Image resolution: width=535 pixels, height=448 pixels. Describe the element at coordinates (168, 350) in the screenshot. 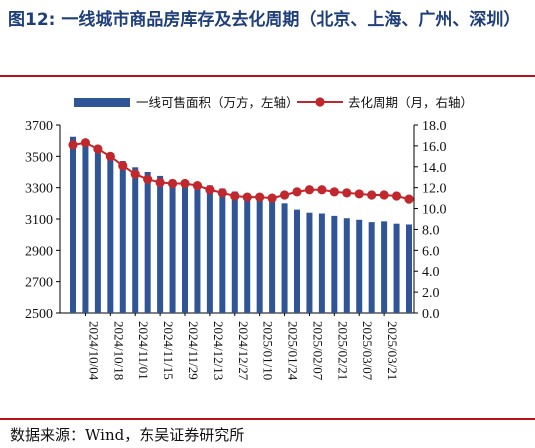

I see `x-tick-label: 2024/11/15` at that location.